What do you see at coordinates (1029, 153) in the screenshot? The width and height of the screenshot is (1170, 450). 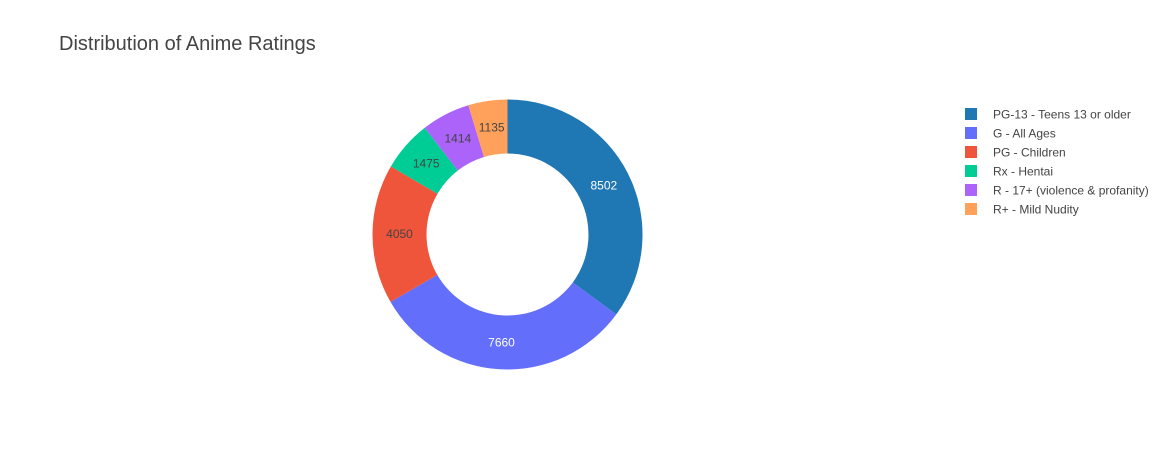 I see `legend-label: PG - Children` at bounding box center [1029, 153].